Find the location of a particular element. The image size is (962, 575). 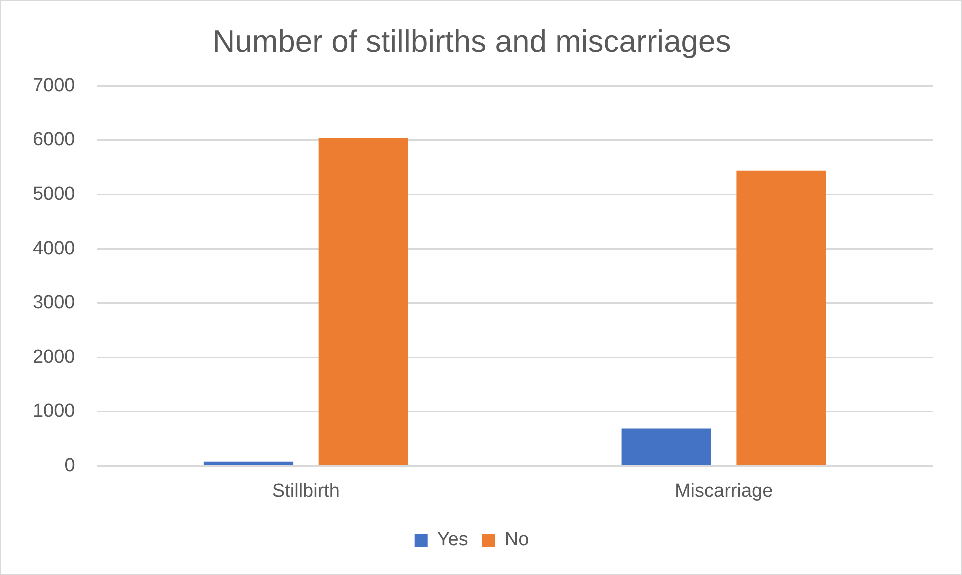

x-tick-label: Stillbirth is located at coordinates (306, 491).